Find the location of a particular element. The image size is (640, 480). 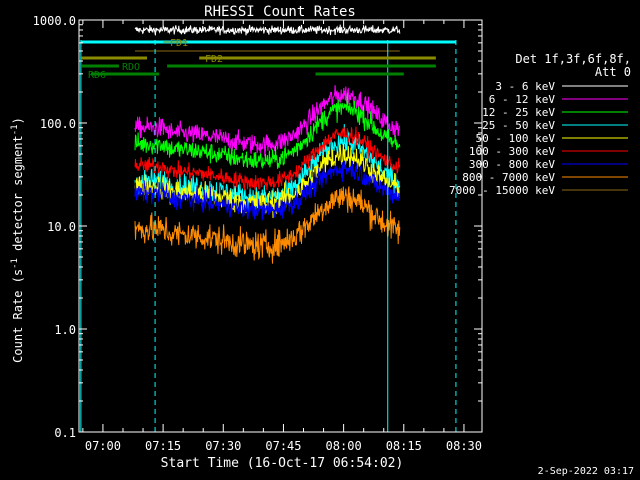

x-tick-label-3: 07:45 is located at coordinates (283, 446).